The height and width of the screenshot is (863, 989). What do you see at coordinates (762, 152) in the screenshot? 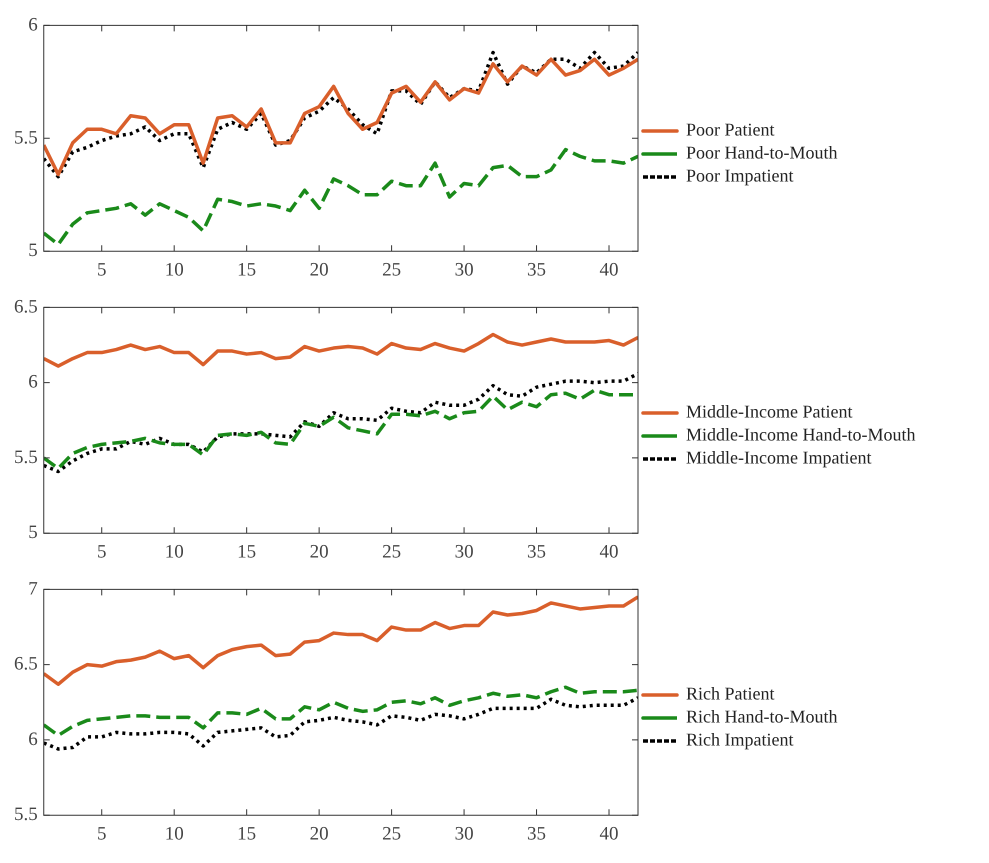
I see `legend-label: Poor Hand-to-Mouth` at bounding box center [762, 152].